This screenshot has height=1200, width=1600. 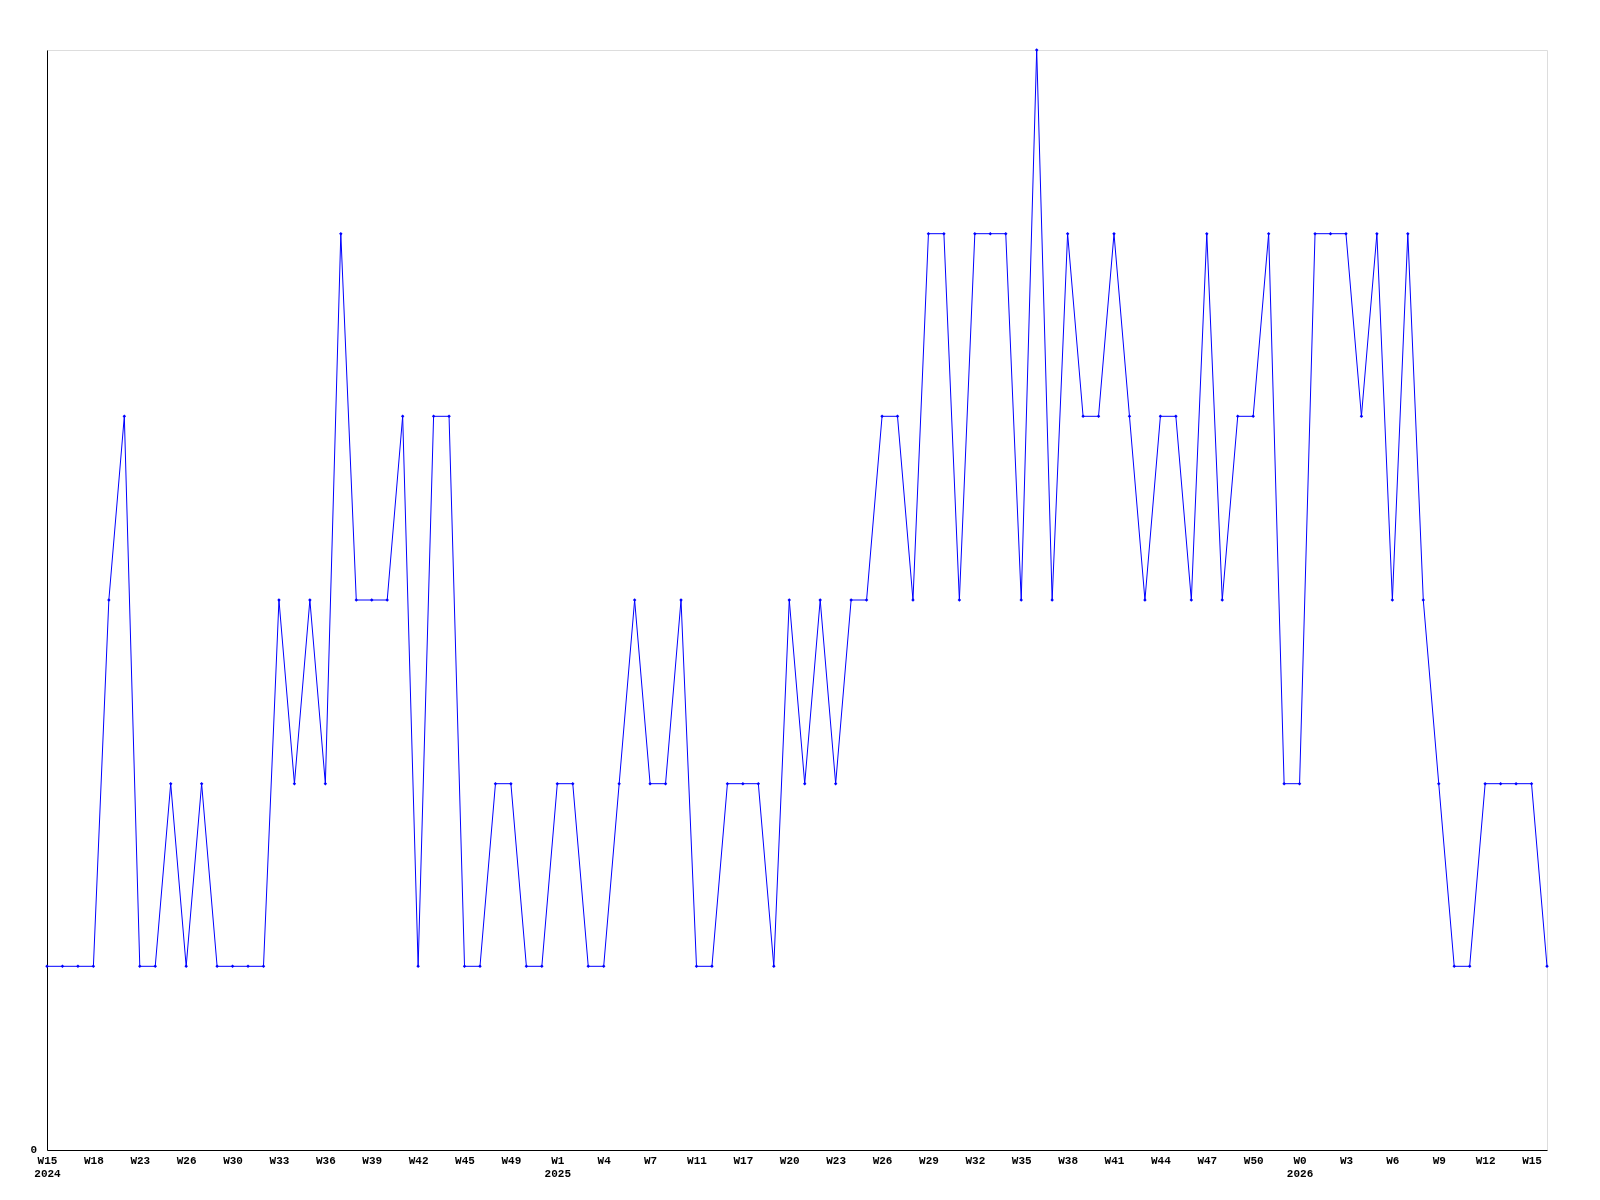 I want to click on x-tick-label: W15, so click(x=1532, y=1160).